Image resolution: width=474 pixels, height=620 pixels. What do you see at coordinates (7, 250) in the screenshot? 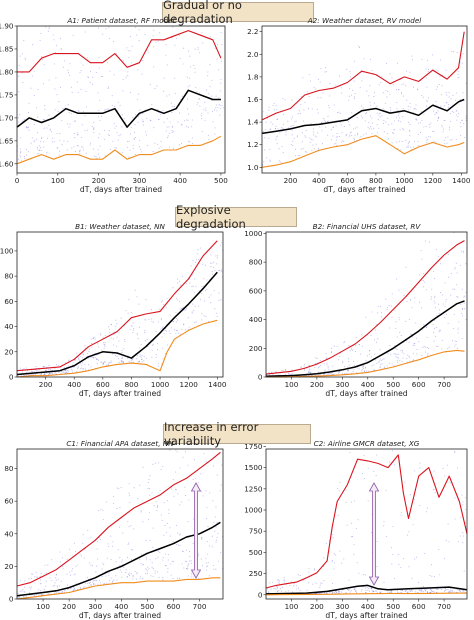
I see `y-tick-label: 100` at bounding box center [7, 250].